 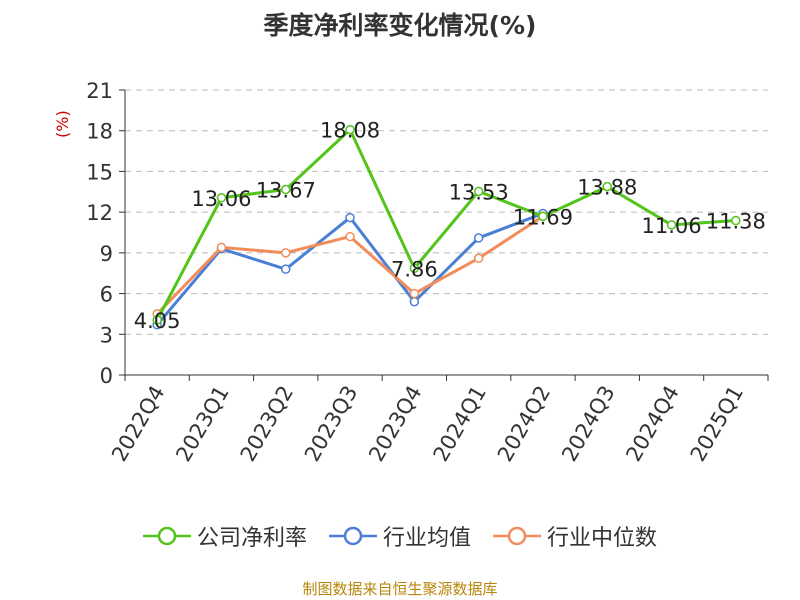 What do you see at coordinates (460, 424) in the screenshot?
I see `x-tick-label: 2024Q1` at bounding box center [460, 424].